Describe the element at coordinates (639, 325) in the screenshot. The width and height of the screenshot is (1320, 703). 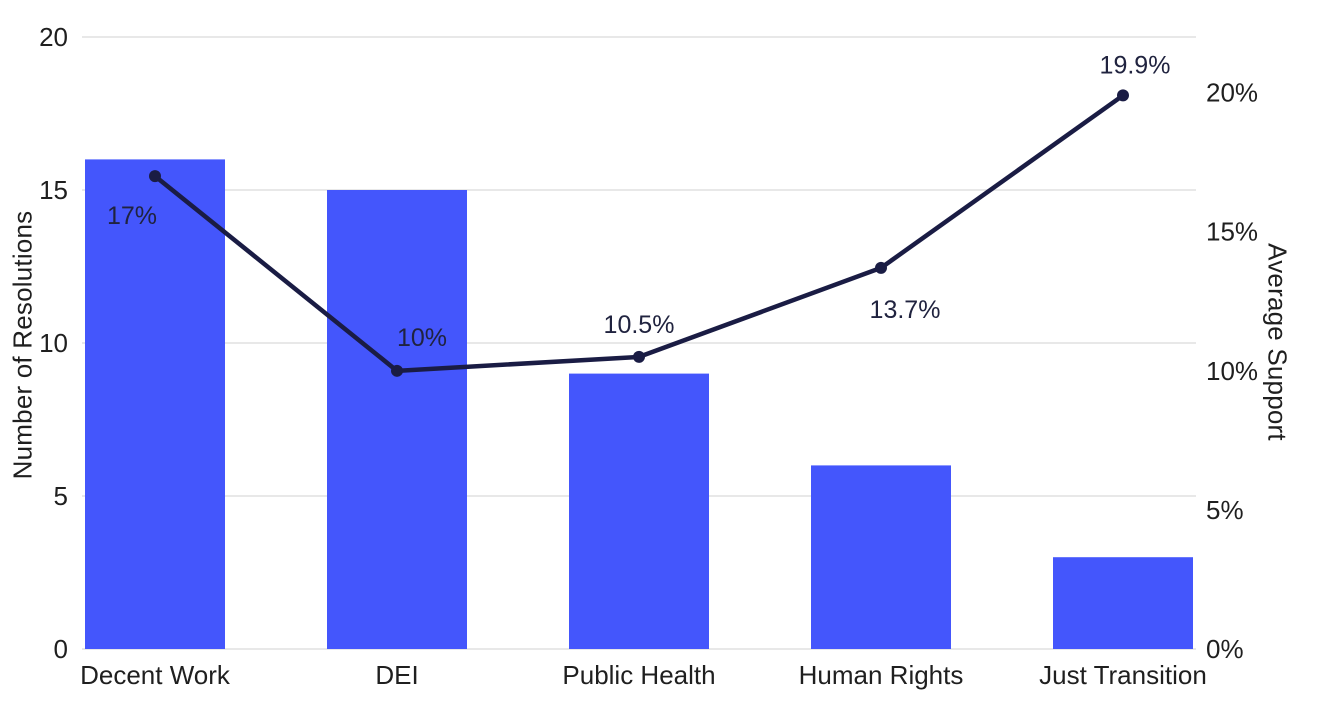
I see `point-label-public-health: 10.5%` at that location.